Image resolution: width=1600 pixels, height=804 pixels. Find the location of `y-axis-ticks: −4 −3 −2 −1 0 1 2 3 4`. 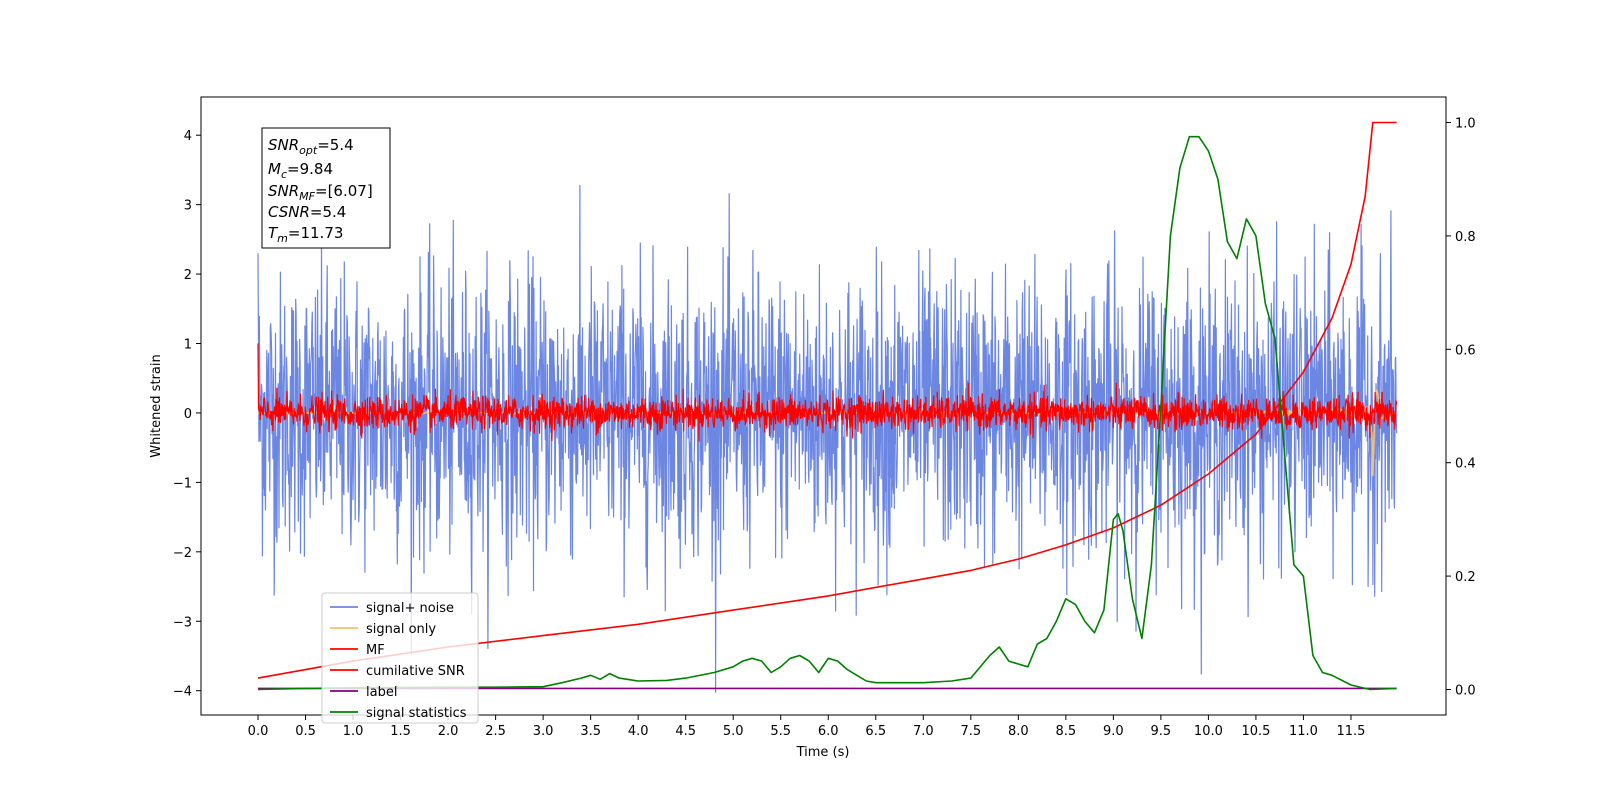

y-axis-ticks: −4 −3 −2 −1 0 1 2 3 4 is located at coordinates (187, 414).